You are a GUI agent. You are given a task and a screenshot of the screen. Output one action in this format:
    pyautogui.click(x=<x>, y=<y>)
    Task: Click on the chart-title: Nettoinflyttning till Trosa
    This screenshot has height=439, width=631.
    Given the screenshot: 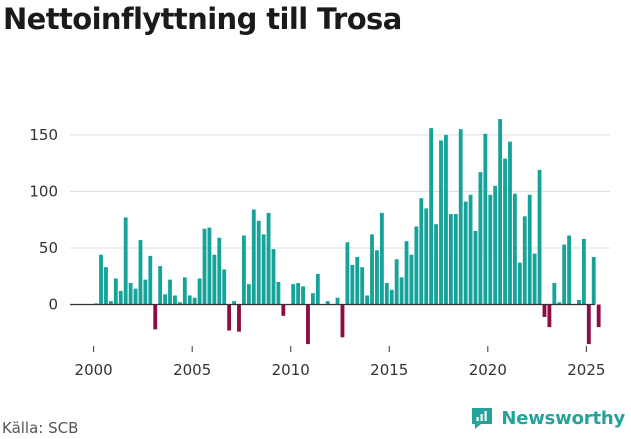 What is the action you would take?
    pyautogui.click(x=202, y=19)
    